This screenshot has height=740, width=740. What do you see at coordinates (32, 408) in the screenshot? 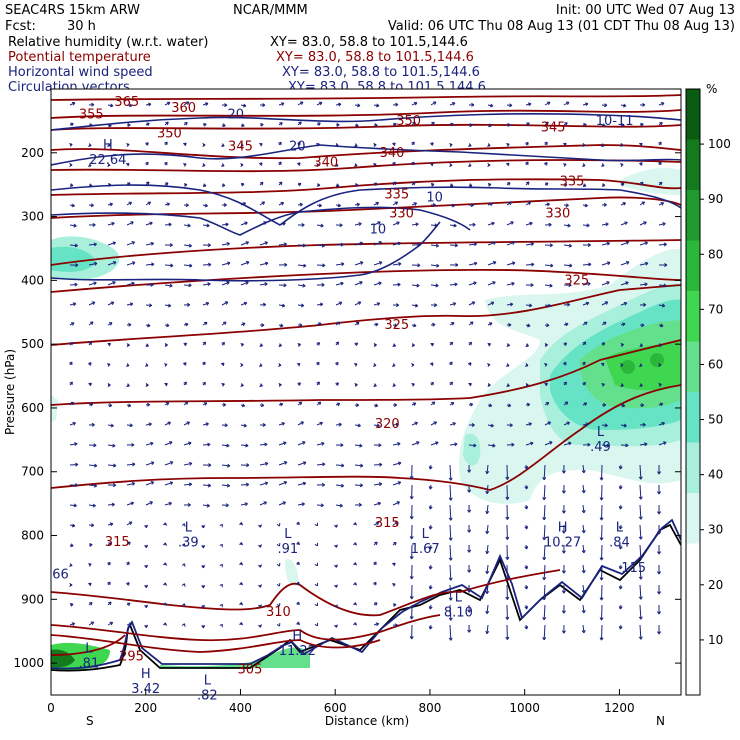
I see `y-tick-label: 600` at bounding box center [32, 408].